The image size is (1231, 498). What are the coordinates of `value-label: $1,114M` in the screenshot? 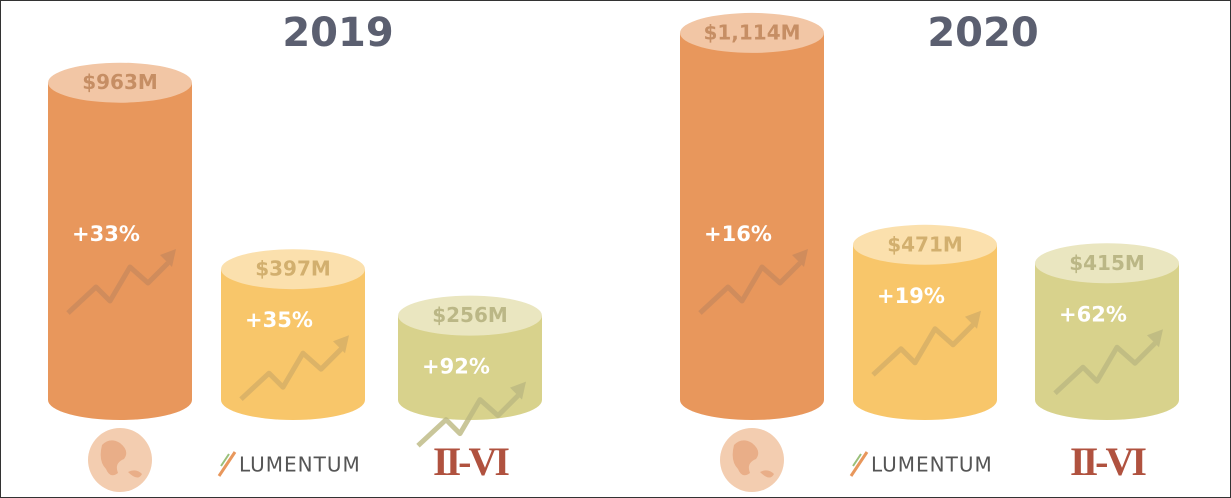 It's located at (751, 32).